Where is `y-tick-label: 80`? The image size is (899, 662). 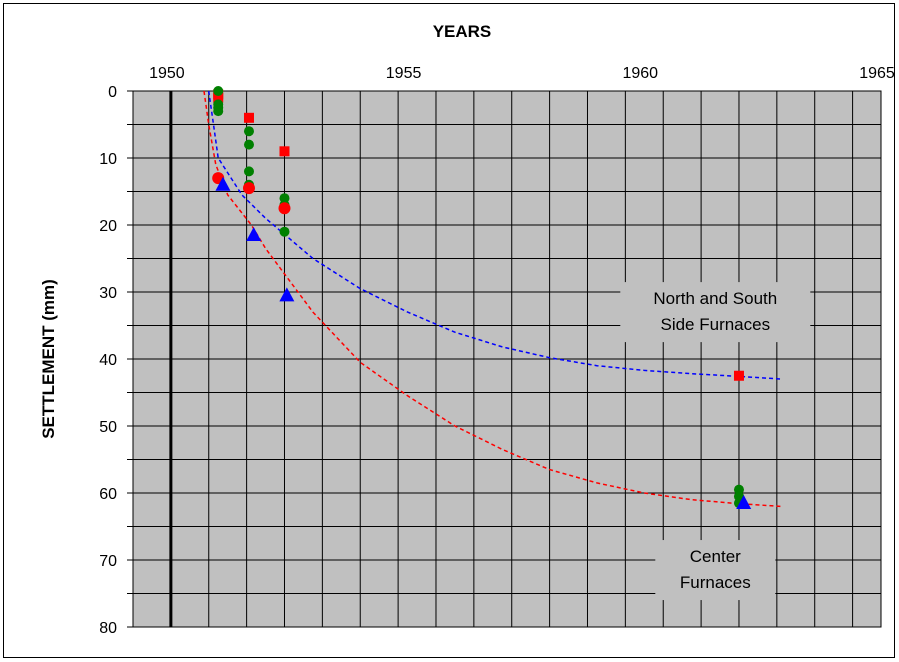 y-tick-label: 80 is located at coordinates (108, 628).